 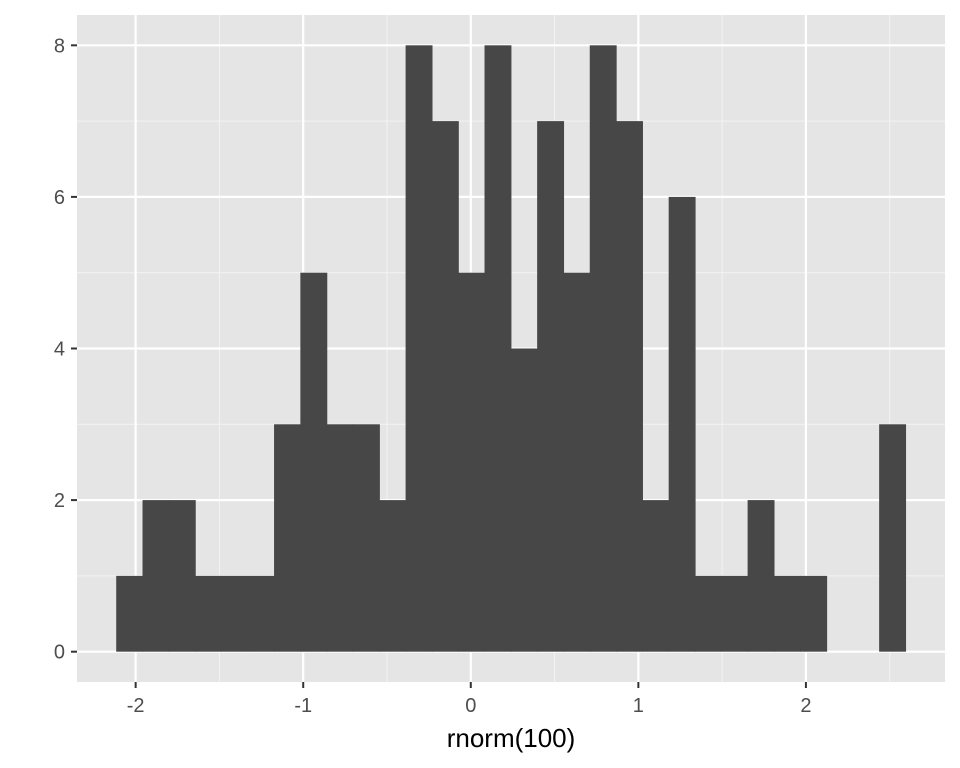 What do you see at coordinates (136, 706) in the screenshot?
I see `x-tick-label: -2` at bounding box center [136, 706].